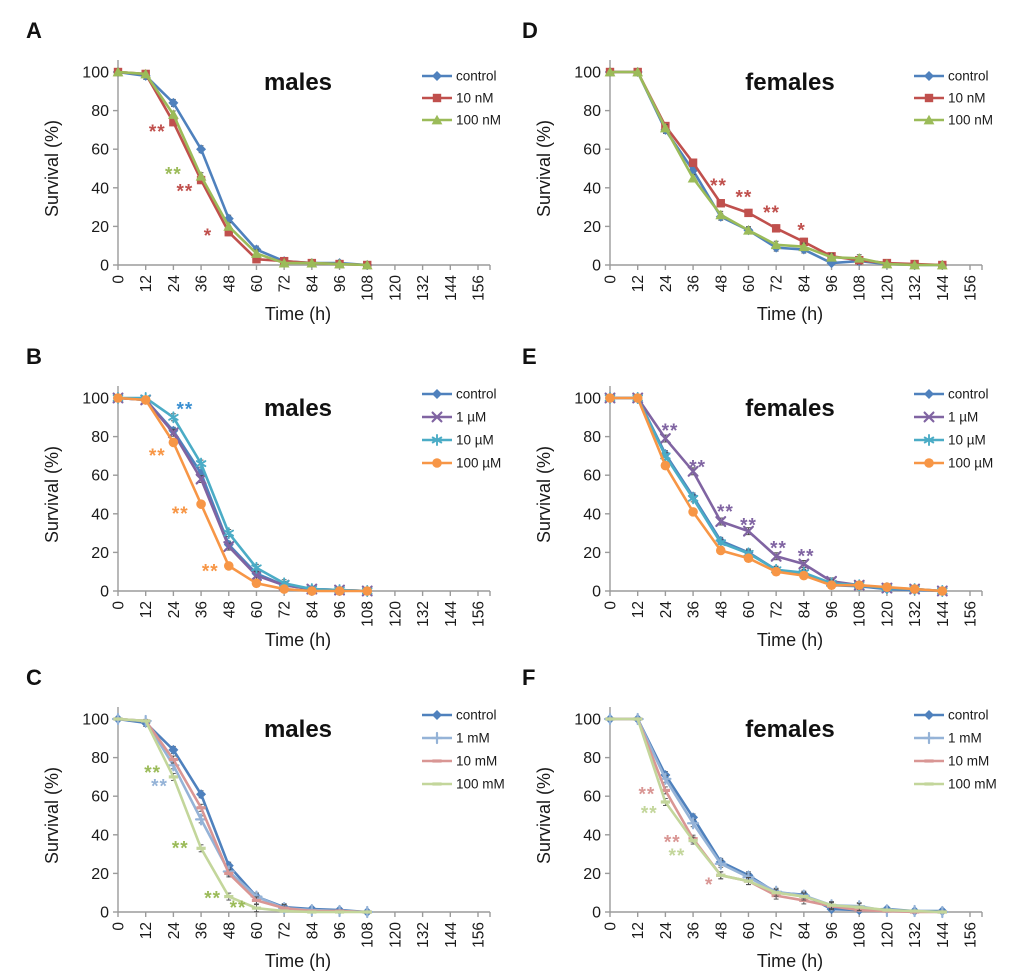  What do you see at coordinates (638, 930) in the screenshot?
I see `x-tick-label: 12` at bounding box center [638, 930].